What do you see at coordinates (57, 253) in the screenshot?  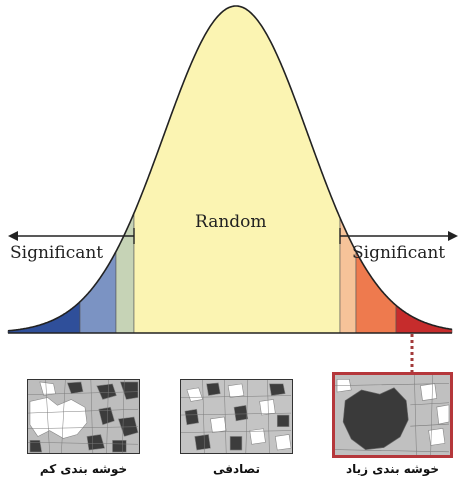 I see `left-significant-label: Significant` at bounding box center [57, 253].